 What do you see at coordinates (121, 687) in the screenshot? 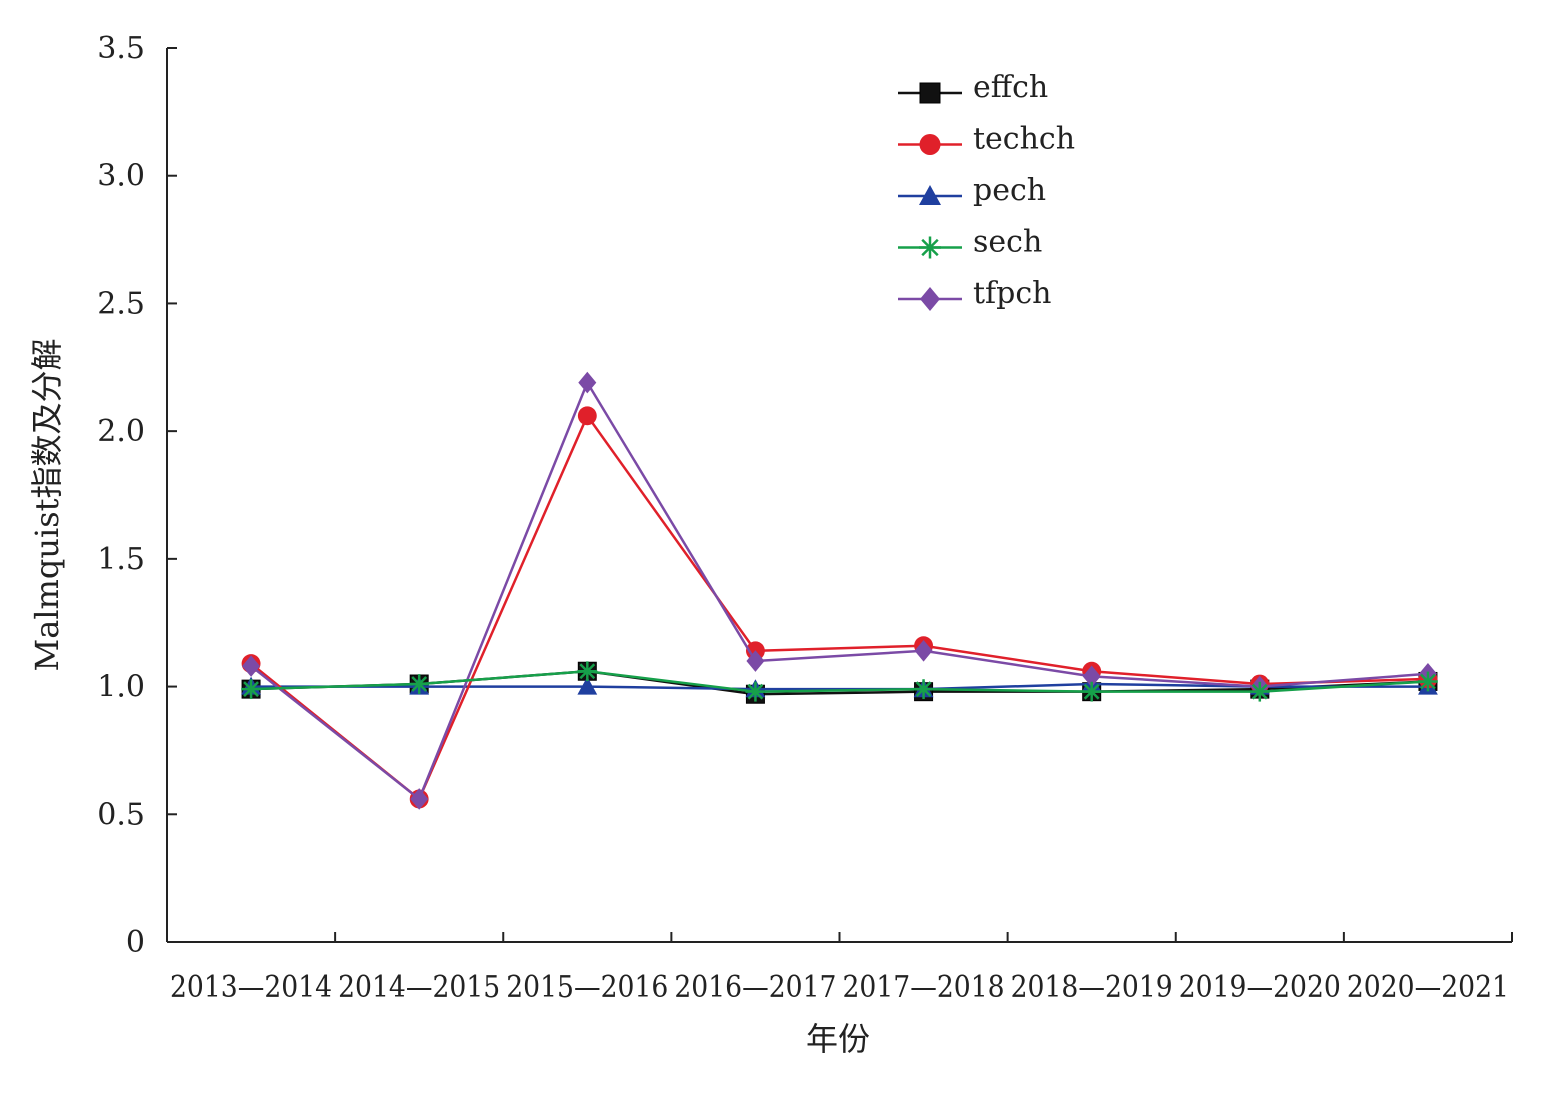
I see `y-tick-label: 1.0` at bounding box center [121, 687].